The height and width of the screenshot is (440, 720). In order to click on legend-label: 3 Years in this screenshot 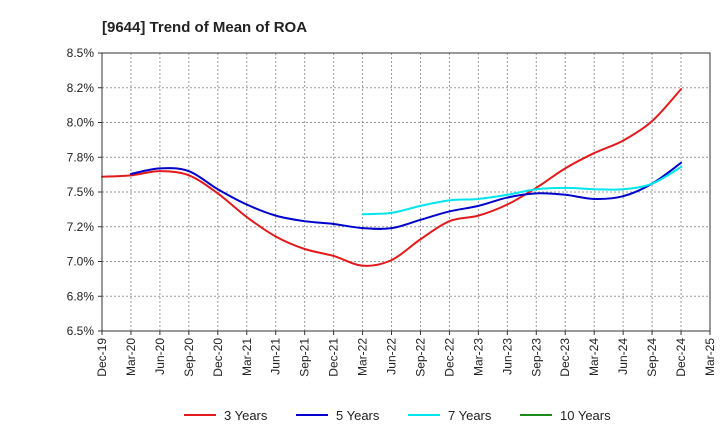, I will do `click(246, 415)`.